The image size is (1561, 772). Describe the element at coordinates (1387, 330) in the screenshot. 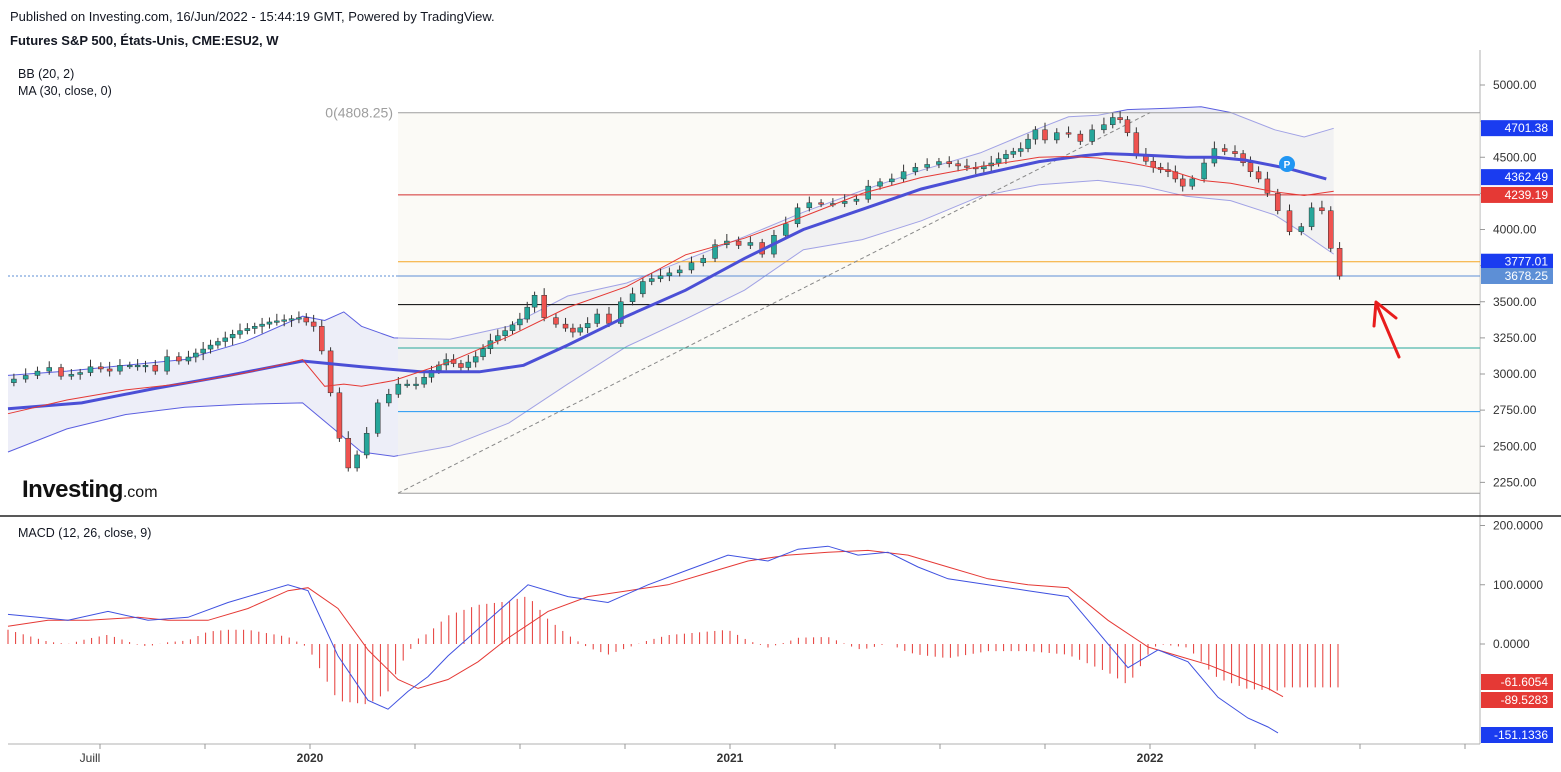

I see `red-arrow-shaft` at that location.